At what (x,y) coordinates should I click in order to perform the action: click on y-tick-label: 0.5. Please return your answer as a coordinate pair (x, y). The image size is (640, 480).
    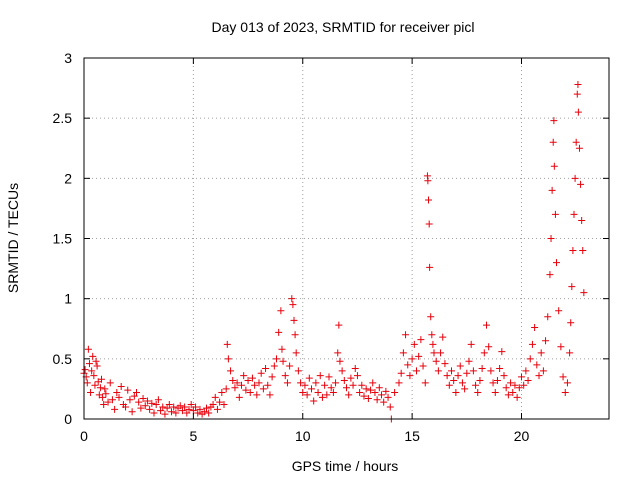
    Looking at the image, I should click on (63, 359).